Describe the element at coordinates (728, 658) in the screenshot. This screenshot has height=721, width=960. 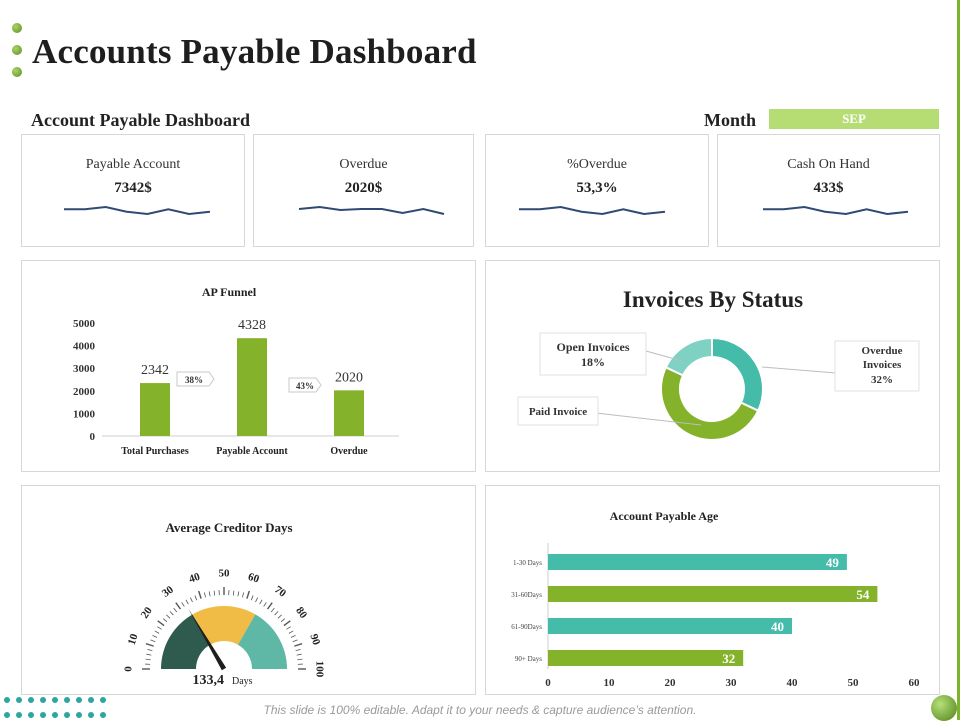
I see `age-bar-value: 32` at that location.